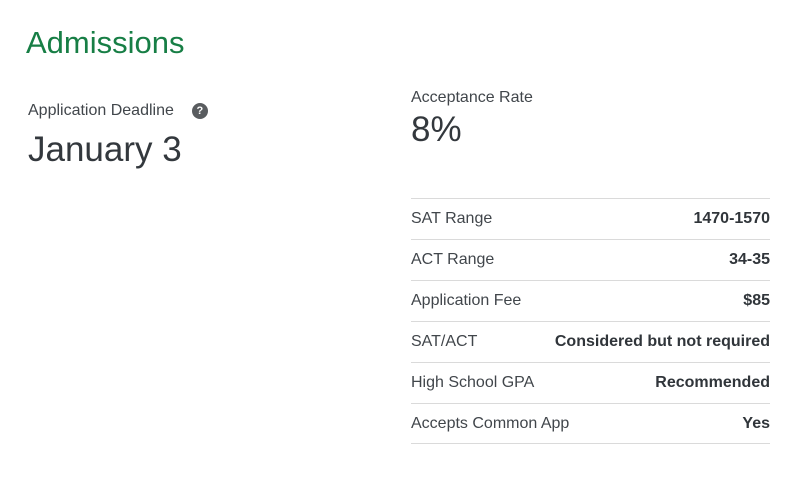 The image size is (798, 495). What do you see at coordinates (472, 97) in the screenshot?
I see `acceptance-rate-label: Acceptance Rate` at bounding box center [472, 97].